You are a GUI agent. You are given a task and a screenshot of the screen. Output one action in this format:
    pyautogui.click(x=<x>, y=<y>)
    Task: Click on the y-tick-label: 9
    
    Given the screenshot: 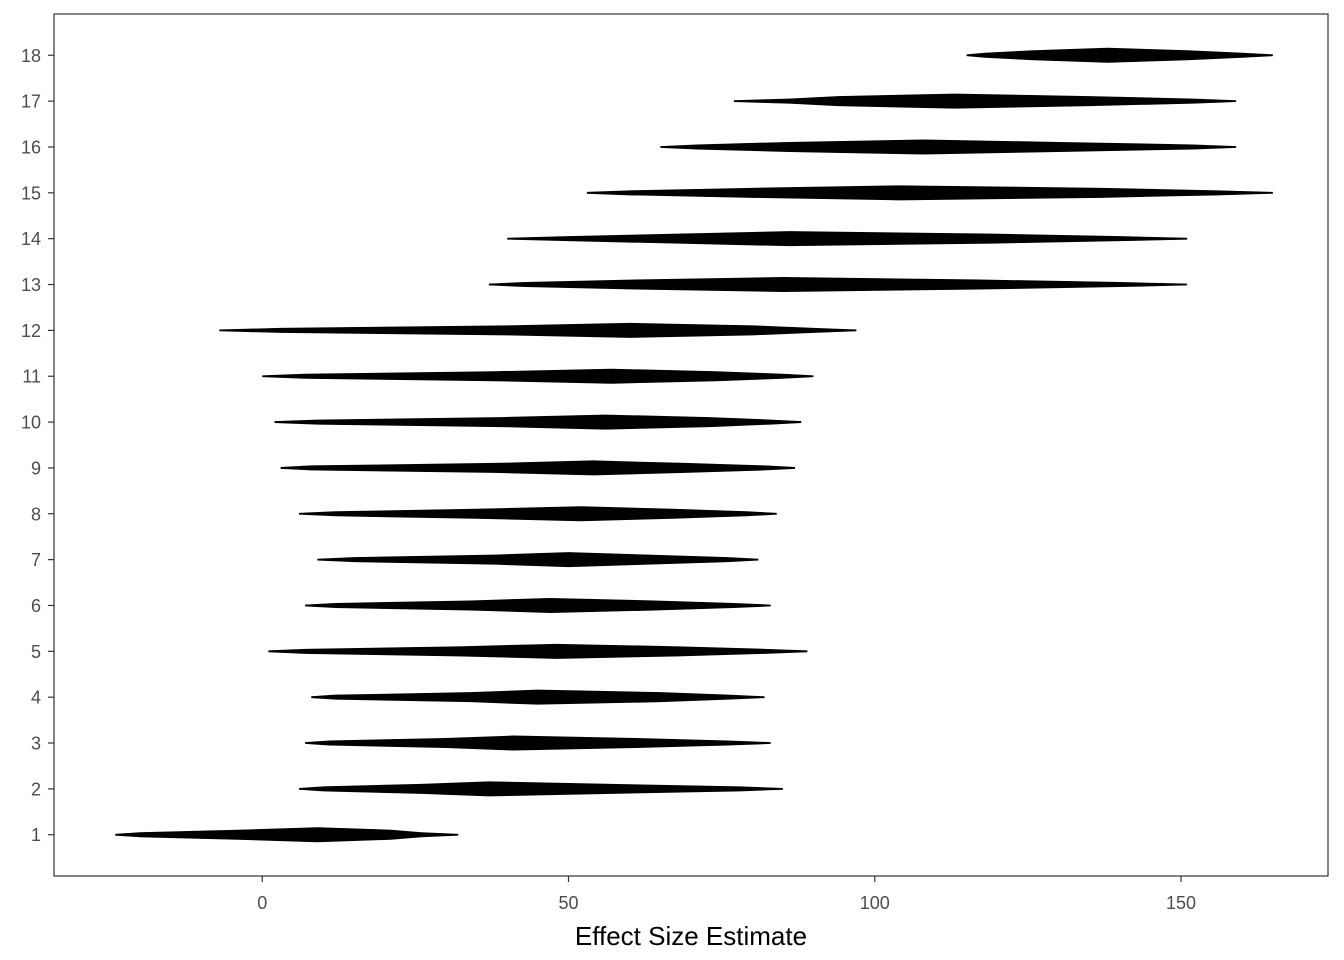 What is the action you would take?
    pyautogui.click(x=36, y=468)
    